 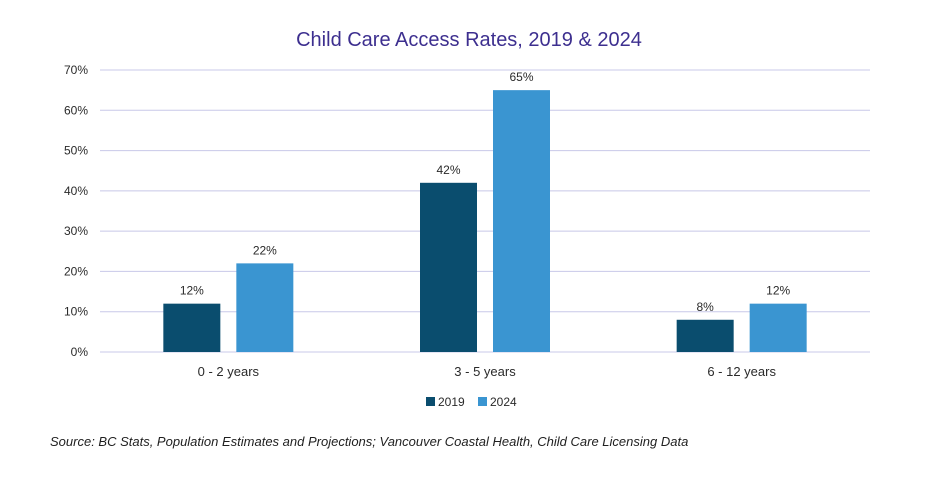 What do you see at coordinates (76, 70) in the screenshot?
I see `y-tick-label: 70%` at bounding box center [76, 70].